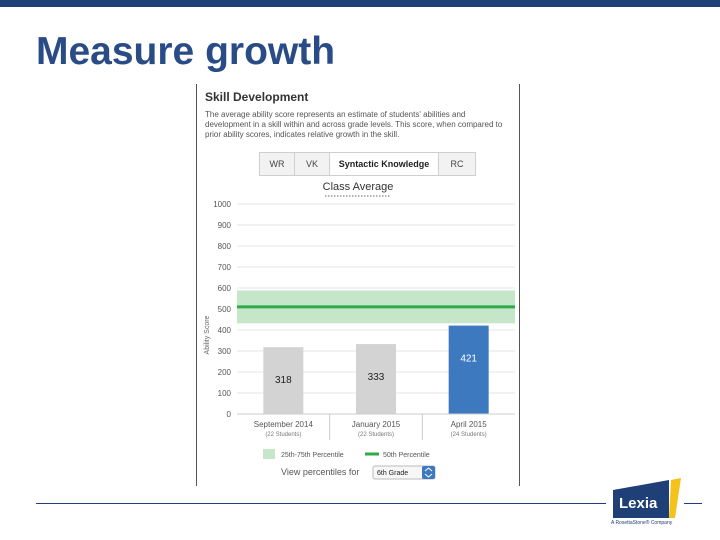 The width and height of the screenshot is (720, 540). What do you see at coordinates (225, 225) in the screenshot?
I see `y-tick-label: 900` at bounding box center [225, 225].